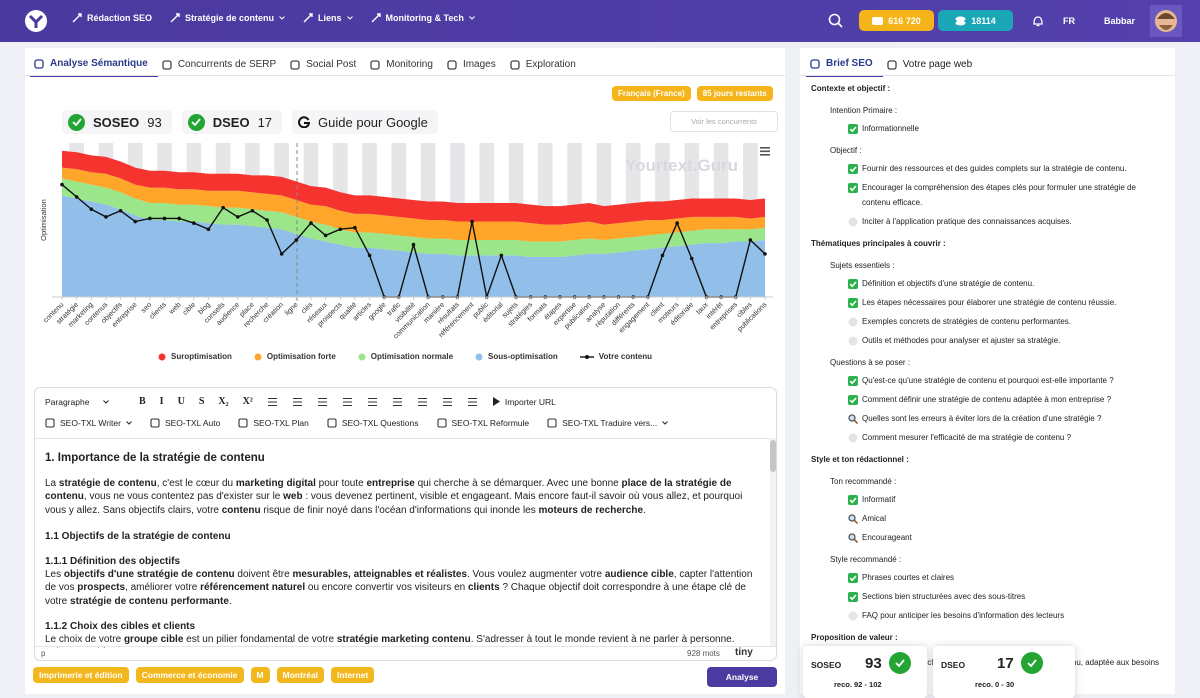 The height and width of the screenshot is (698, 1200). What do you see at coordinates (326, 66) in the screenshot?
I see `tab: Social Post` at bounding box center [326, 66].